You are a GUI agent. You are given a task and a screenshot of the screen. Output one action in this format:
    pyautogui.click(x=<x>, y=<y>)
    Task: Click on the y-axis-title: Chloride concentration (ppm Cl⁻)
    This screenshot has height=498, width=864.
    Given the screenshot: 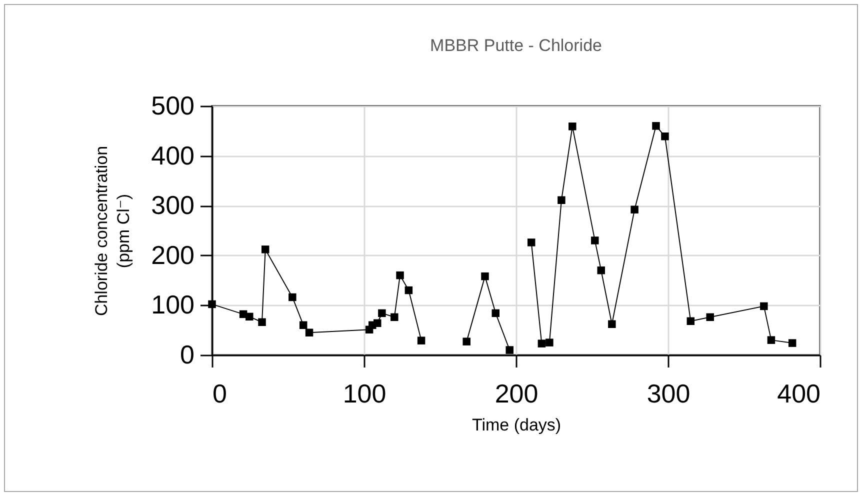 What is the action you would take?
    pyautogui.click(x=113, y=231)
    